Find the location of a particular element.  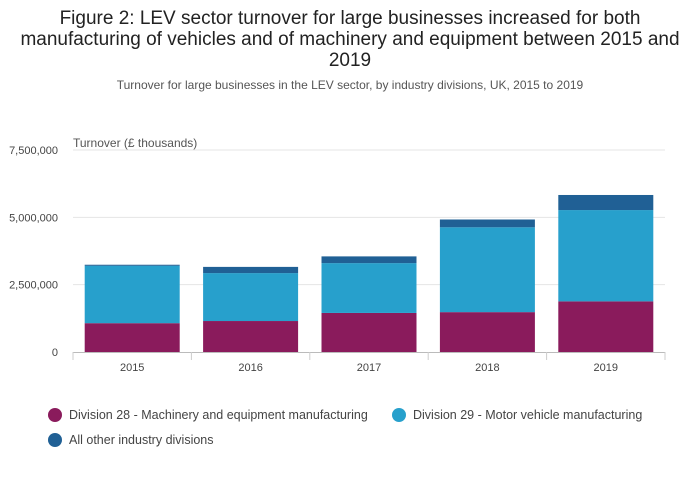

x-tick-label: 2015 is located at coordinates (132, 368).